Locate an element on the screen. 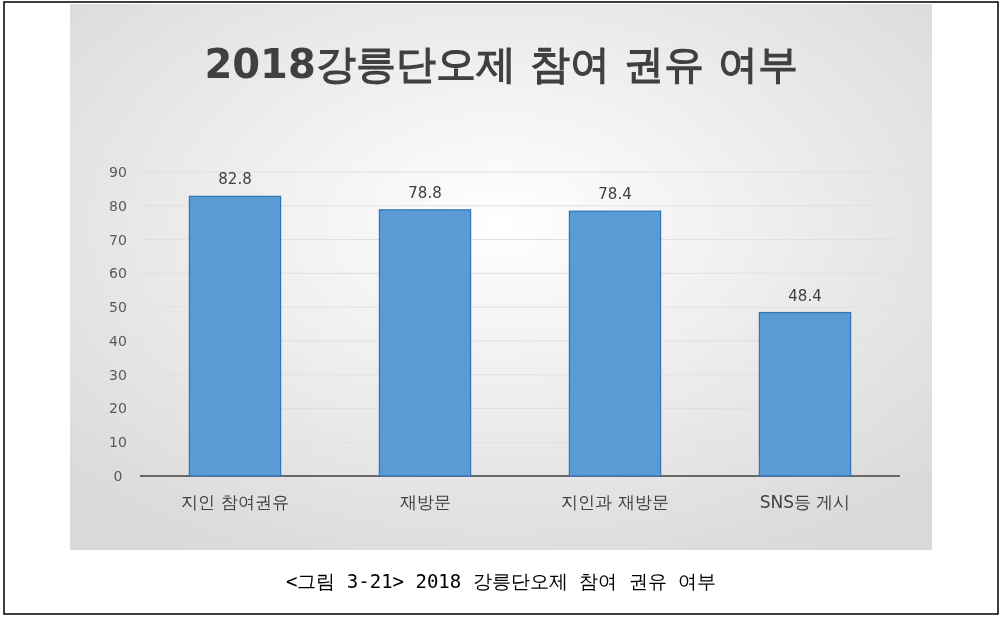 The height and width of the screenshot is (618, 1002). y-tick-label: 90 is located at coordinates (118, 172).